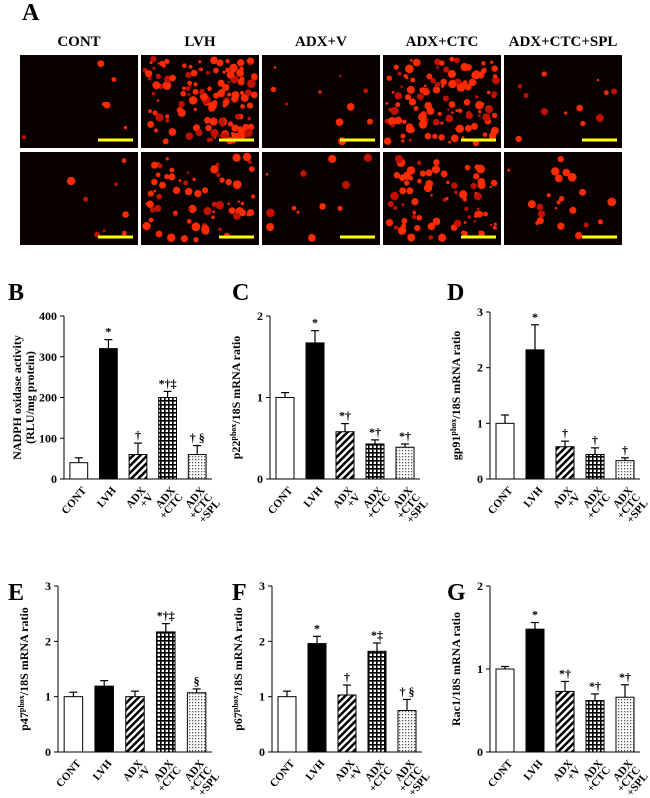 The image size is (650, 798). What do you see at coordinates (24, 669) in the screenshot?
I see `y-axis-label: p47phox/18S mRNA ratio` at bounding box center [24, 669].